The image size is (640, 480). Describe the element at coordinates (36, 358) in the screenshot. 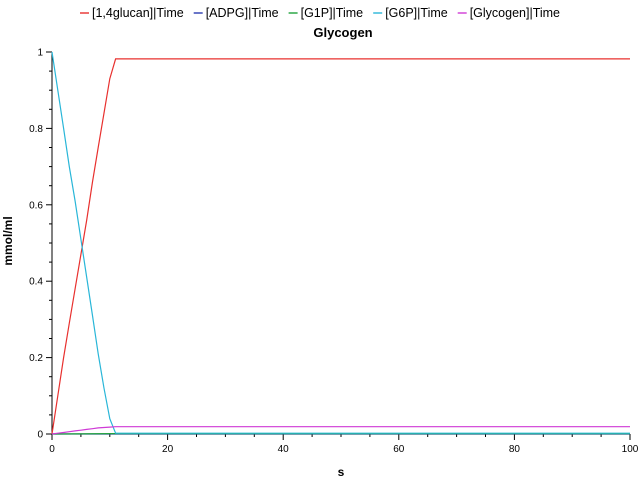

I see `y-tick-label: 0.2` at that location.